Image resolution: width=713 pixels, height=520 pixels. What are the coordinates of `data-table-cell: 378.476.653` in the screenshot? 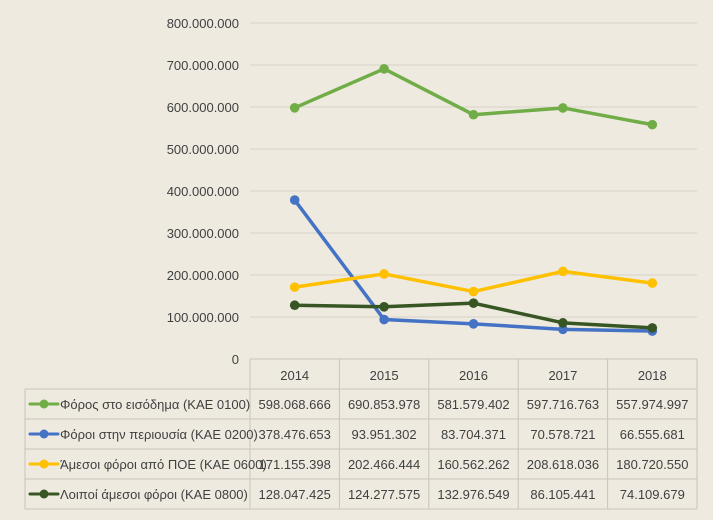 It's located at (295, 434).